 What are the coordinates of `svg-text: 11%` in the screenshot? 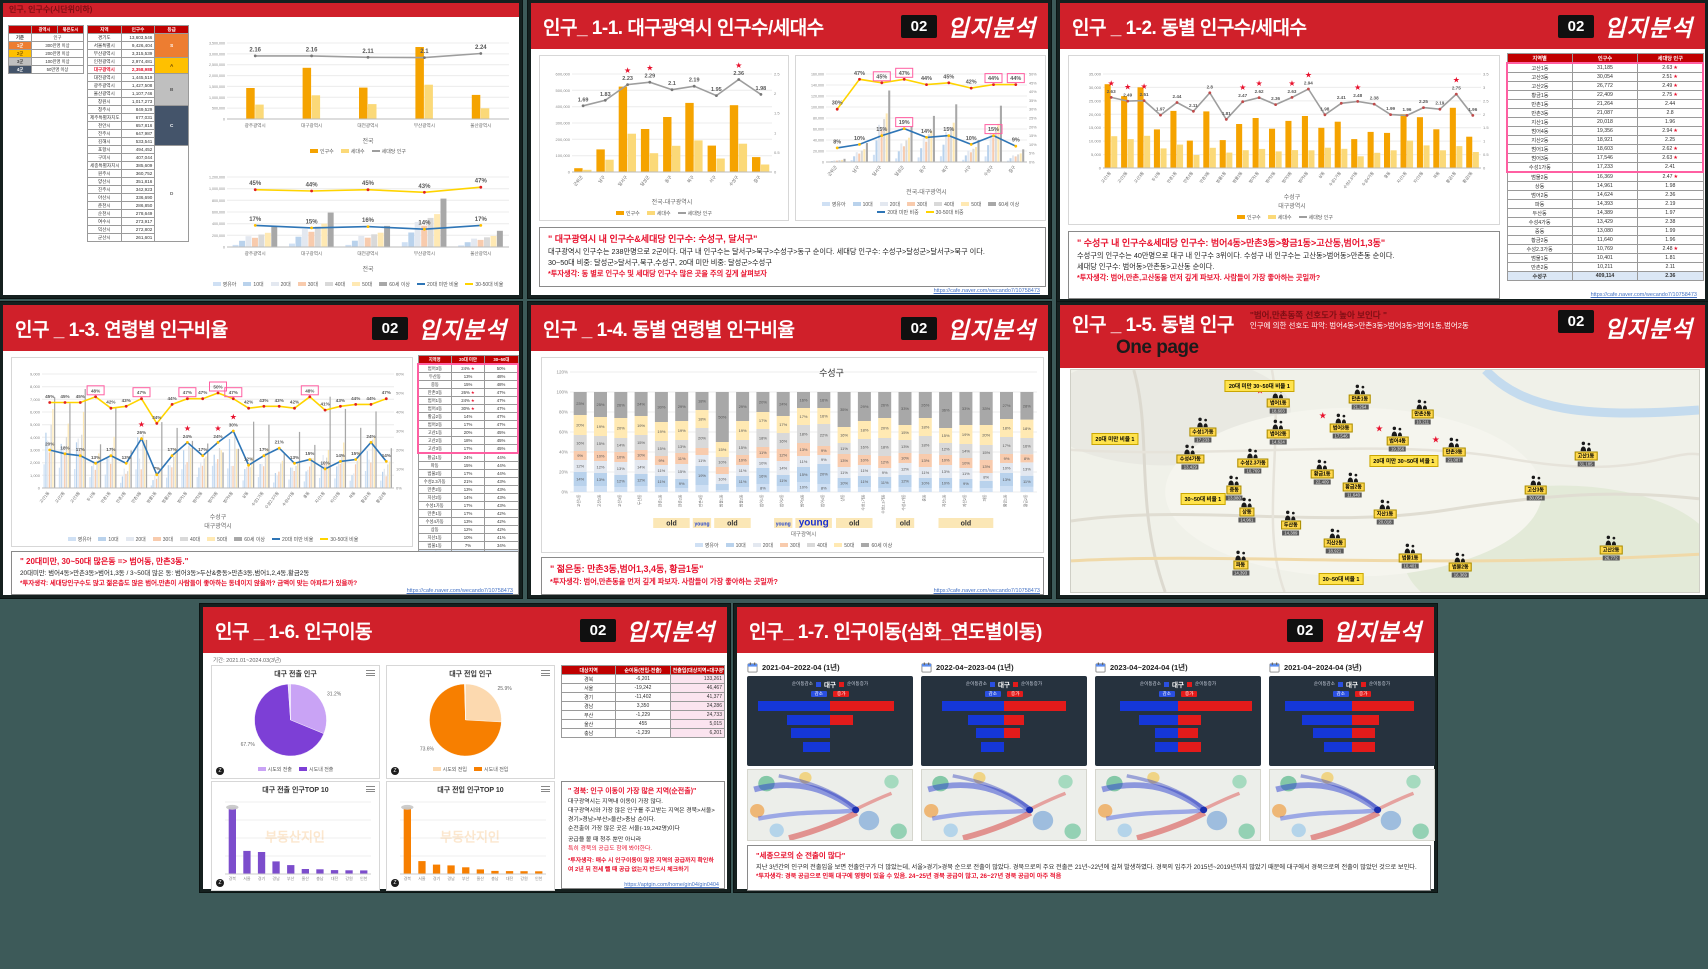 It's located at (662, 481).